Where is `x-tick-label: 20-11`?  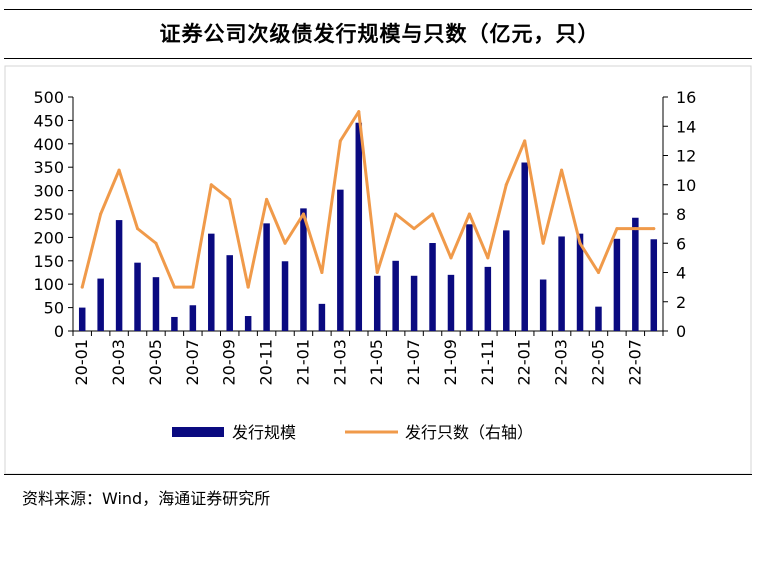 x-tick-label: 20-11 is located at coordinates (266, 362).